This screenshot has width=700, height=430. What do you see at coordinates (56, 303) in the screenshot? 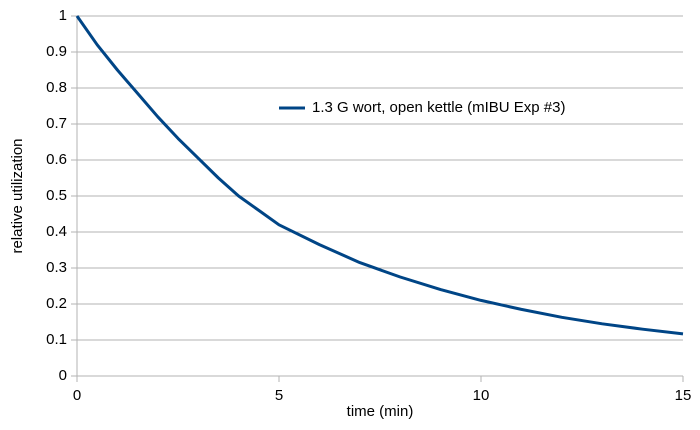
I see `y-tick-label: 0.2` at bounding box center [56, 303].